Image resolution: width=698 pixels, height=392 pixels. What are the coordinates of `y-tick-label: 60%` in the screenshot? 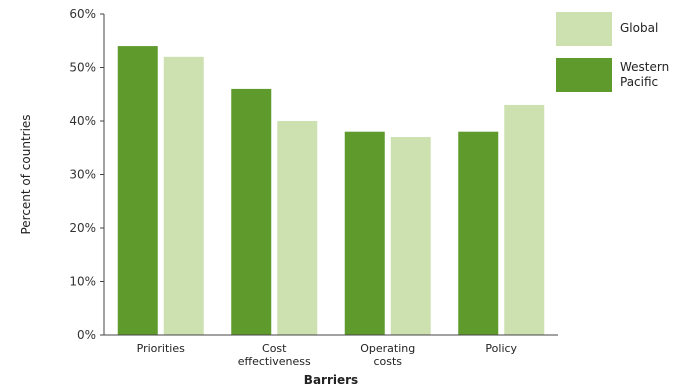 It's located at (82, 14).